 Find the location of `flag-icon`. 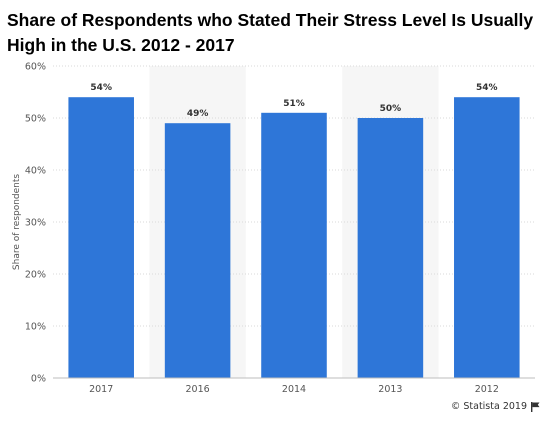

flag-icon is located at coordinates (535, 406).